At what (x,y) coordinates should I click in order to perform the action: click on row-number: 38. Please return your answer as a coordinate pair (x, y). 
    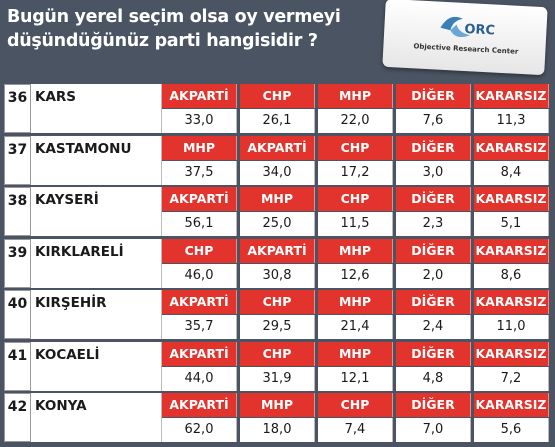
    Looking at the image, I should click on (17, 211).